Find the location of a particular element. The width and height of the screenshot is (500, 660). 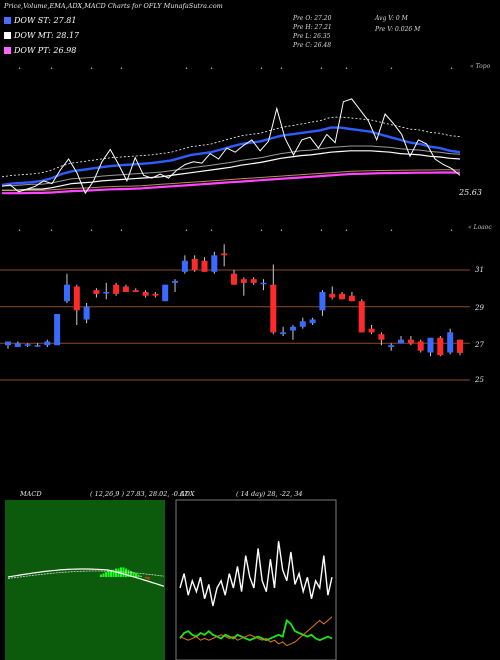

adx-line is located at coordinates (256, 574).